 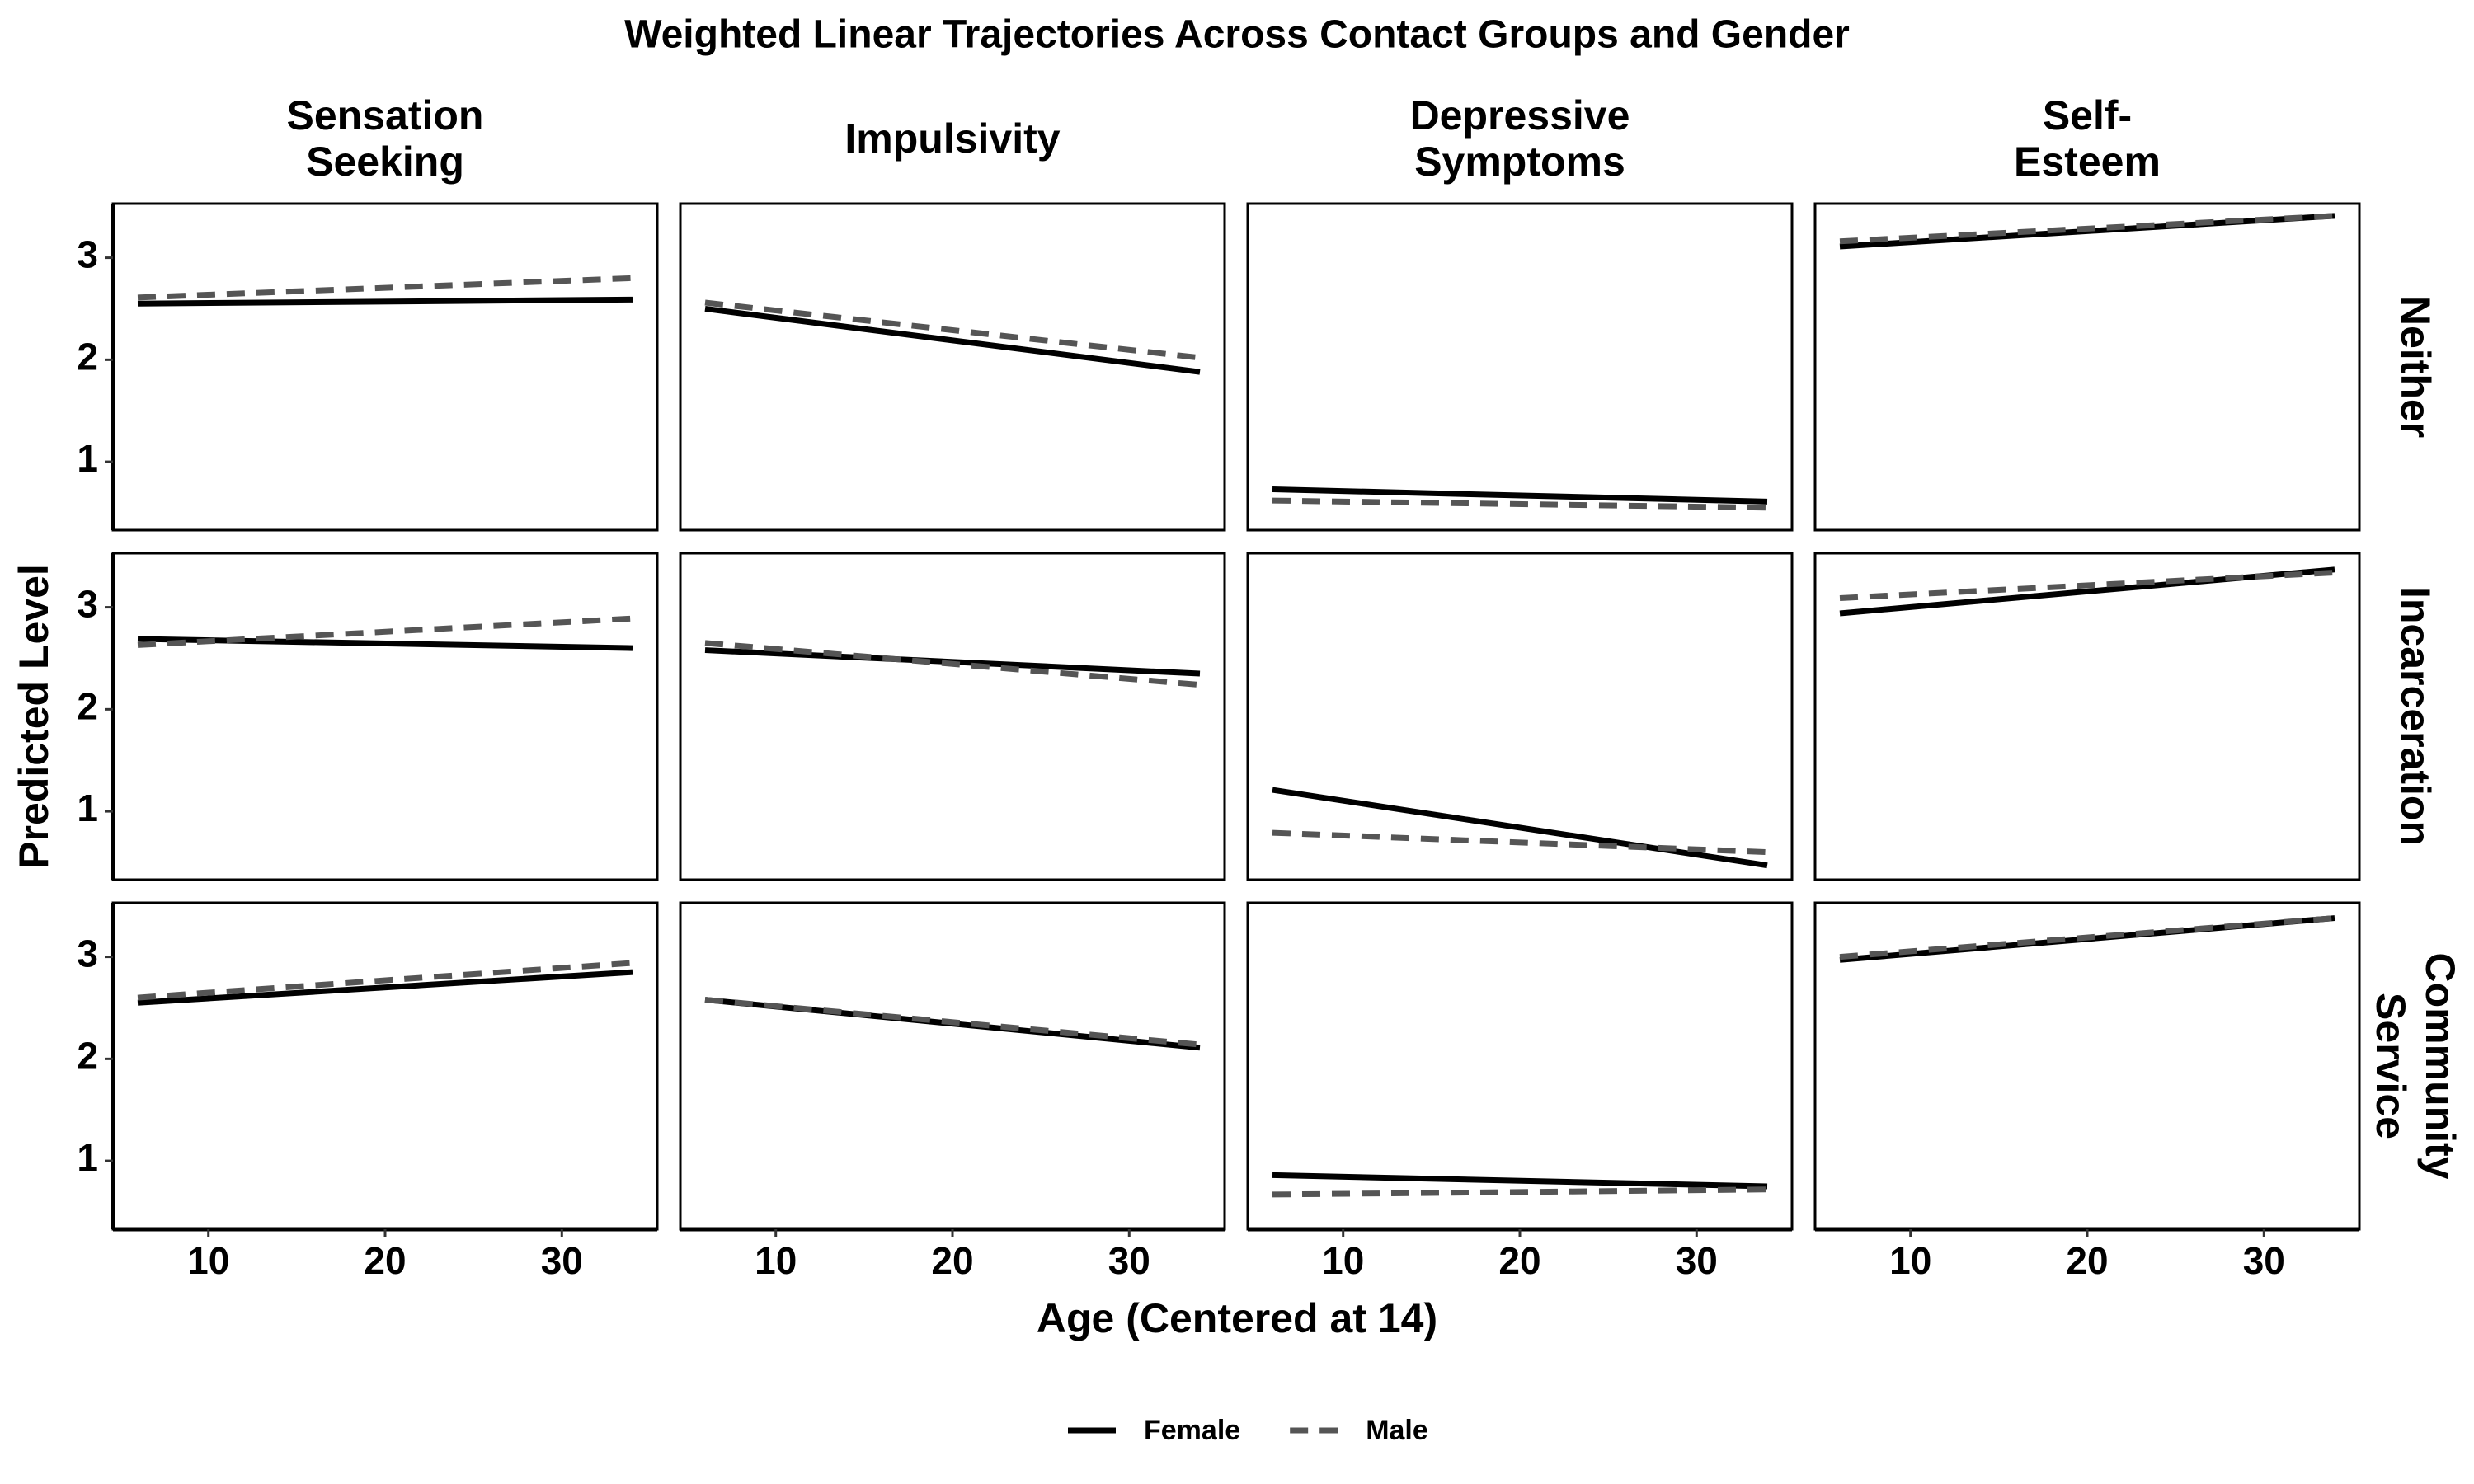 I want to click on column-label: Sensation, so click(x=385, y=115).